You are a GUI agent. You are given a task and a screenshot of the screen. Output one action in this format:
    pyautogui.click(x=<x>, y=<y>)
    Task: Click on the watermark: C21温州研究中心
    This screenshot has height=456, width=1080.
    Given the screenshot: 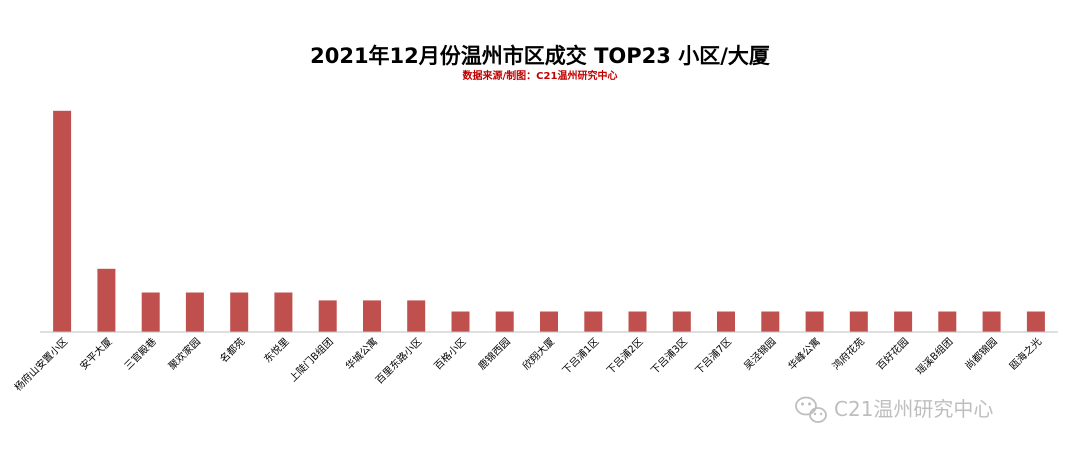 What is the action you would take?
    pyautogui.click(x=894, y=409)
    